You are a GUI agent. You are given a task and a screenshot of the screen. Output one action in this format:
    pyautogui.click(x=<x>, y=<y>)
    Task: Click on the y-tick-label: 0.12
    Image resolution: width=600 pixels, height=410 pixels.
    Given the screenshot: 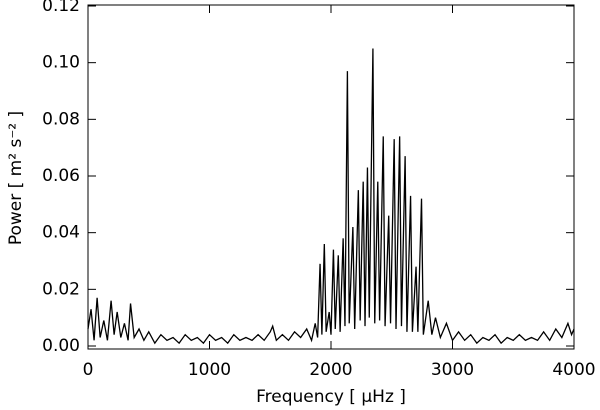 What is the action you would take?
    pyautogui.click(x=61, y=8)
    